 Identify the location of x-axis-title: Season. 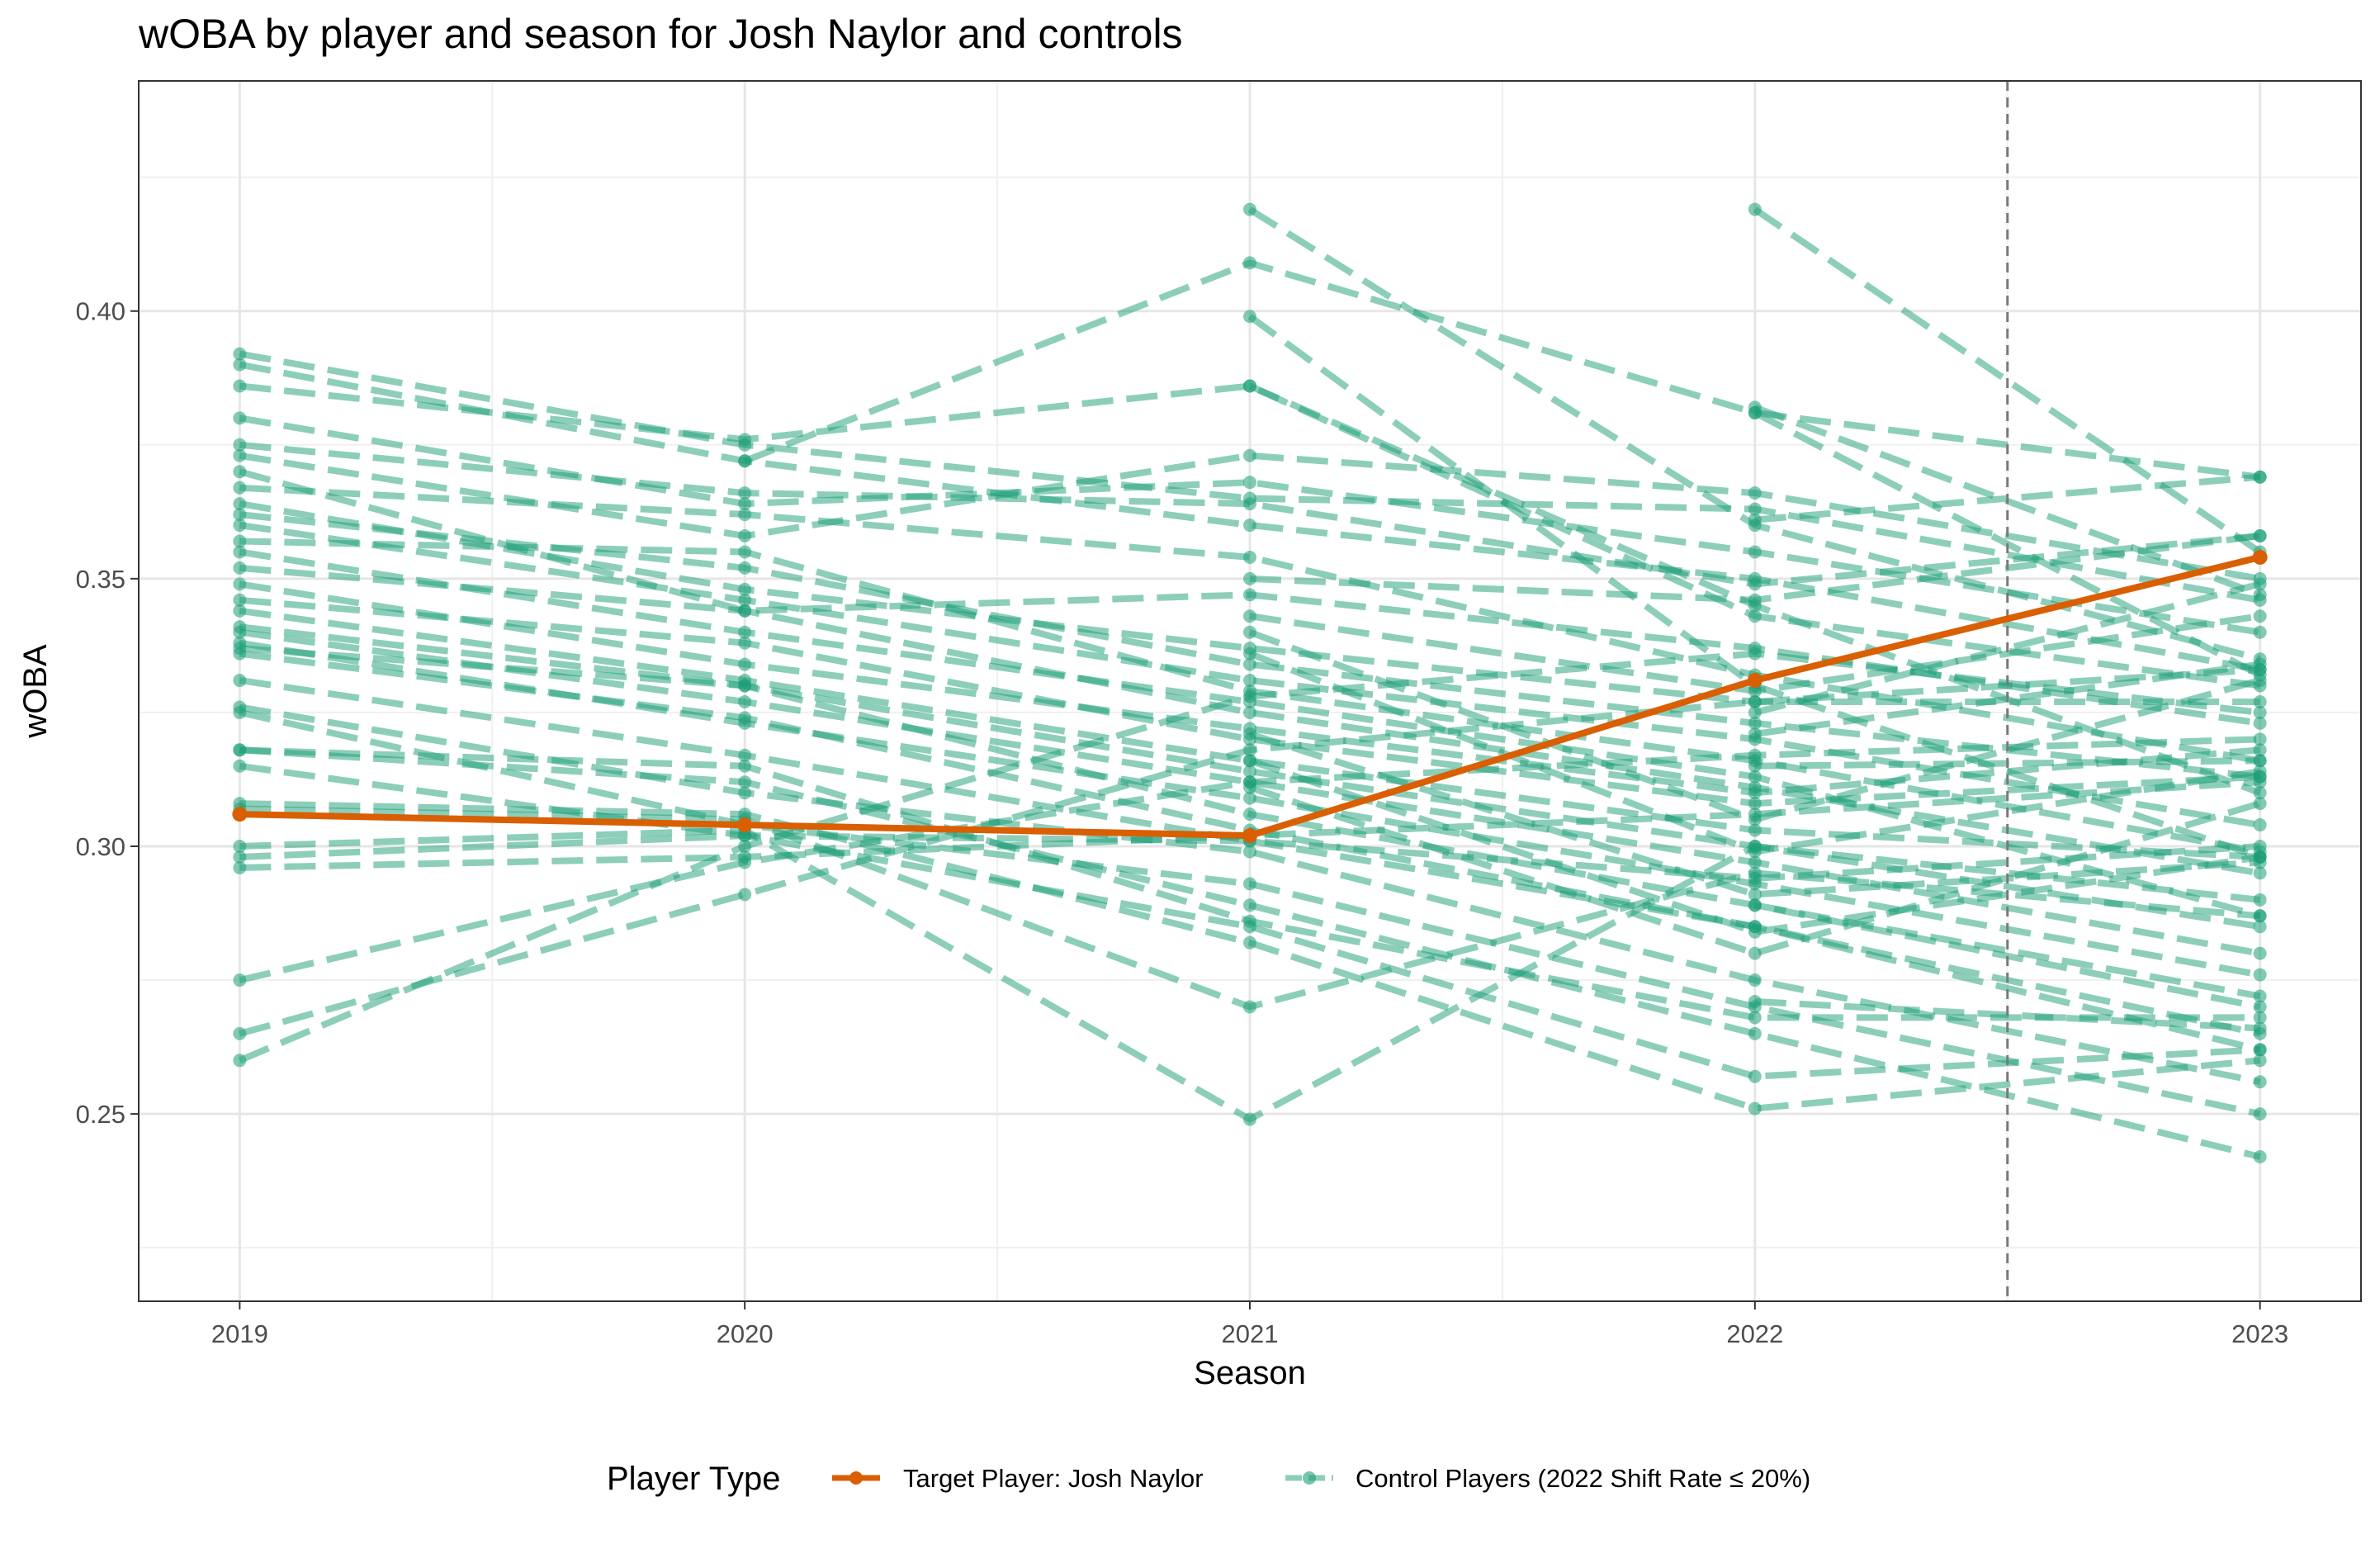
(1250, 1373).